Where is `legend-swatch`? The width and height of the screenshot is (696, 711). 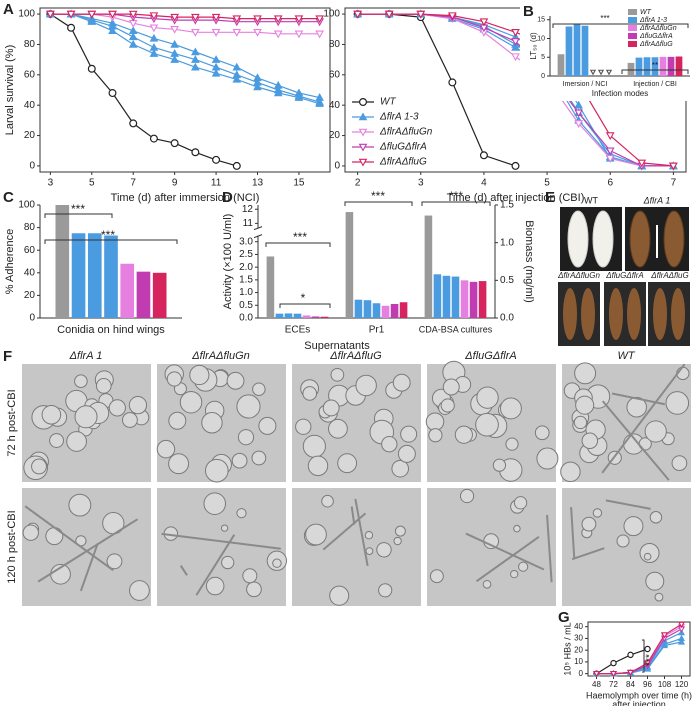
legend-swatch is located at coordinates (632, 28).